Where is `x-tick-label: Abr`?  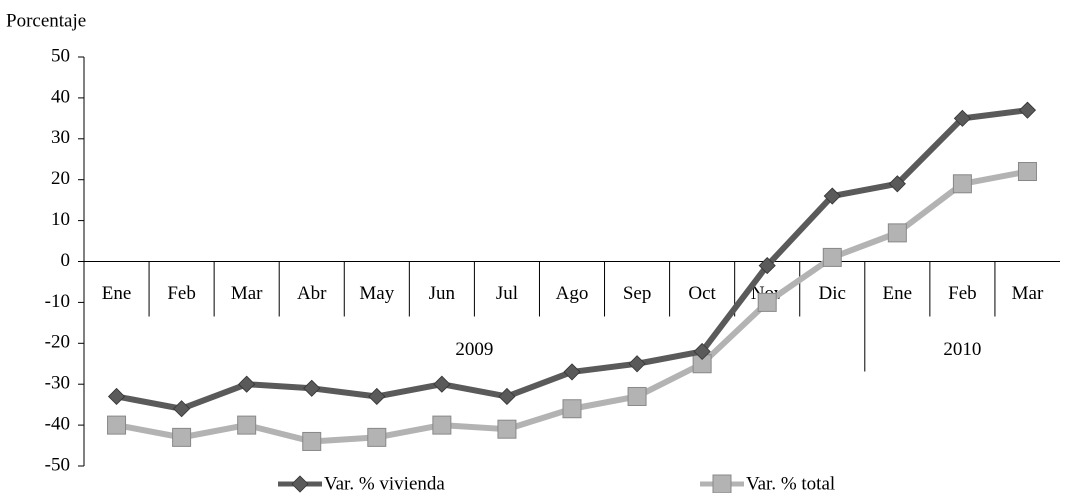 x-tick-label: Abr is located at coordinates (312, 293).